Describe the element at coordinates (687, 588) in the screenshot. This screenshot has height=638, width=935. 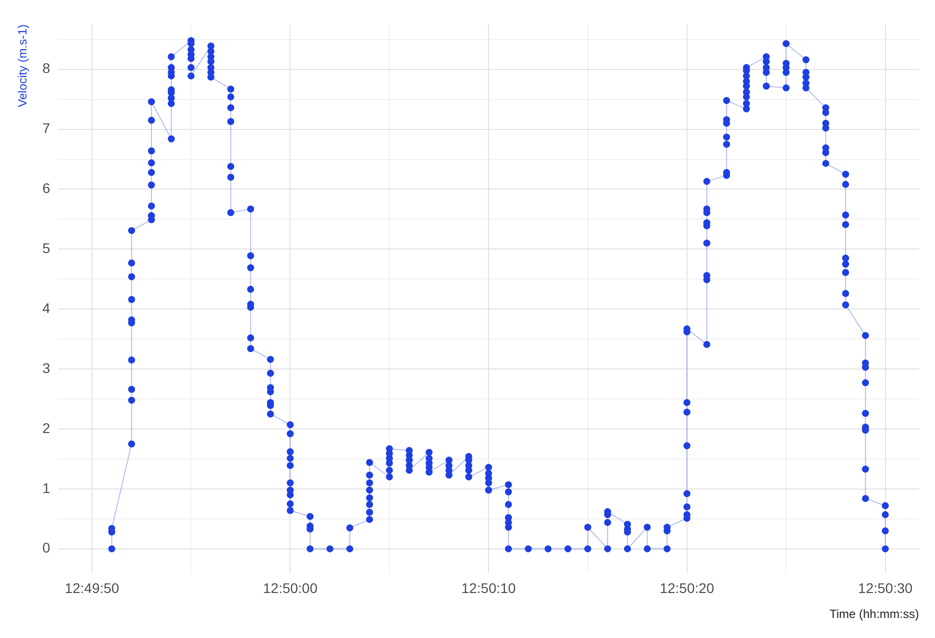
I see `x-tick-label: 12:50:20` at that location.